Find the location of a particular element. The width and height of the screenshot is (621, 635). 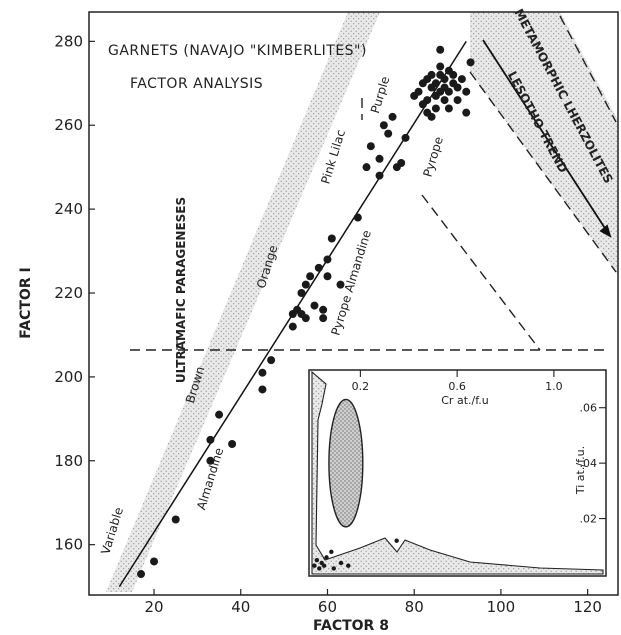

x-tick-label-0: 20 is located at coordinates (153, 607).